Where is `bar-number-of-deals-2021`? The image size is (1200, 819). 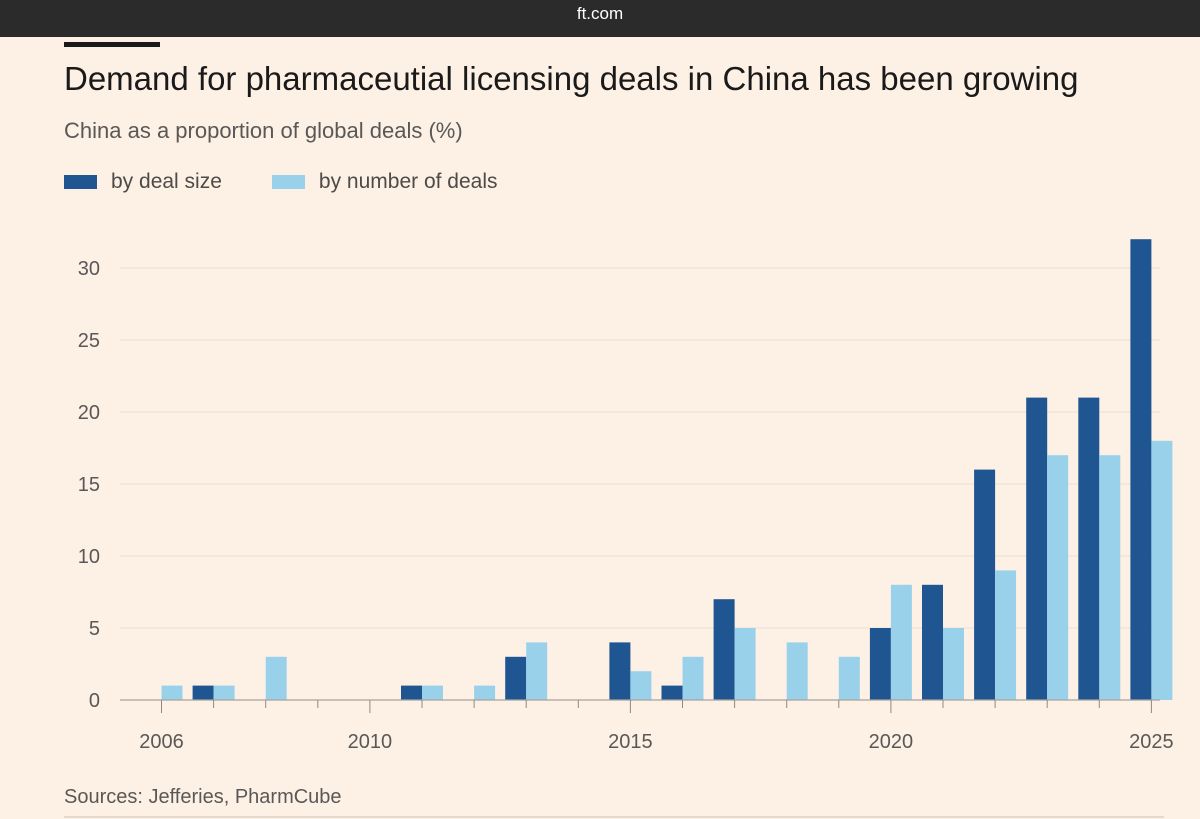
bar-number-of-deals-2021 is located at coordinates (953, 664).